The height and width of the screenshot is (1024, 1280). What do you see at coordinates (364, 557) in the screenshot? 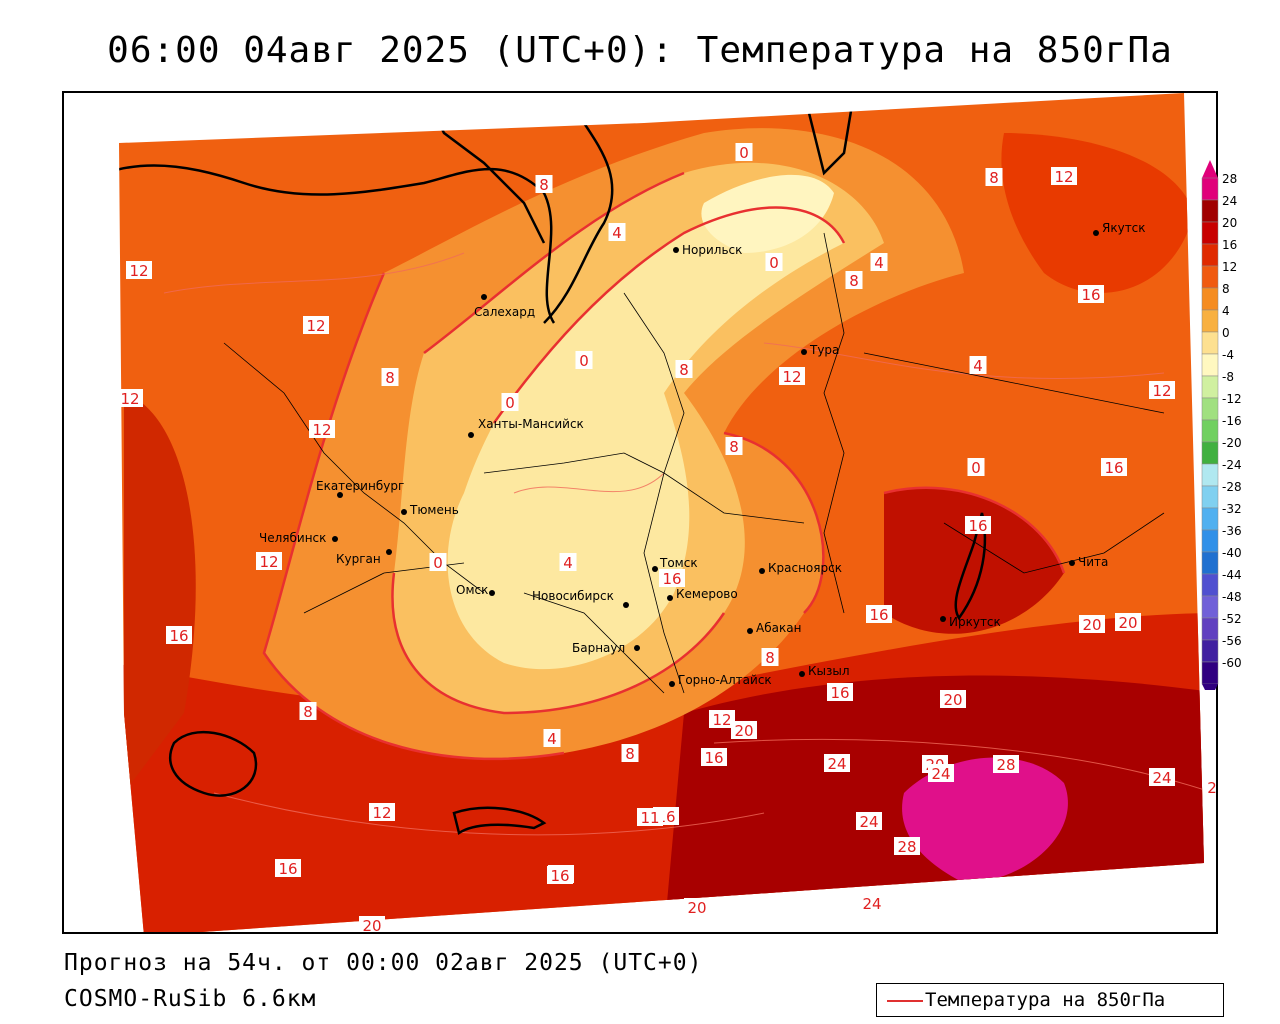
I see `city-kurgan: Курган` at bounding box center [364, 557].